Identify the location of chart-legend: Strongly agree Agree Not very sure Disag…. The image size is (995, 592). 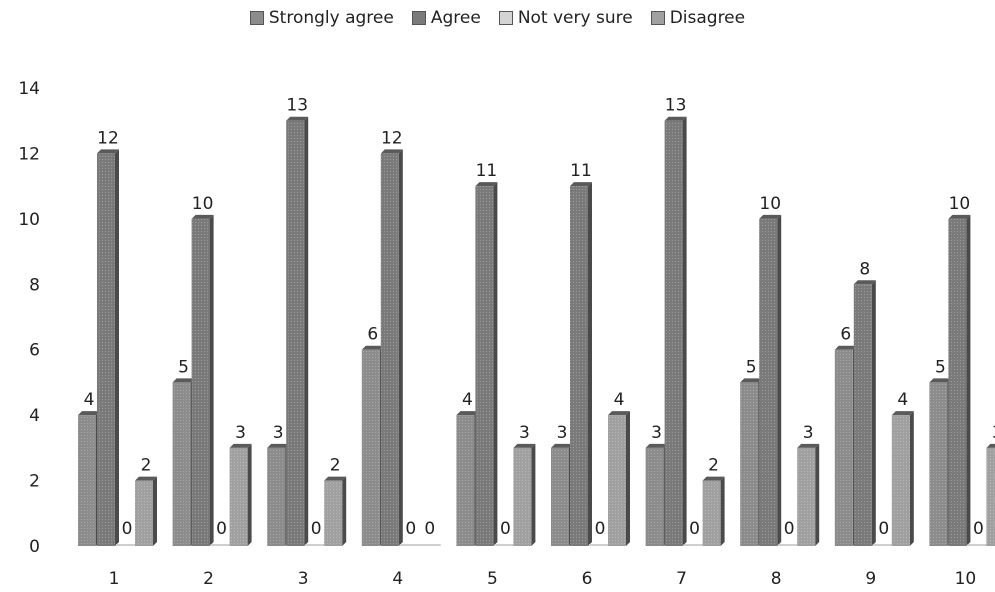
(497, 18).